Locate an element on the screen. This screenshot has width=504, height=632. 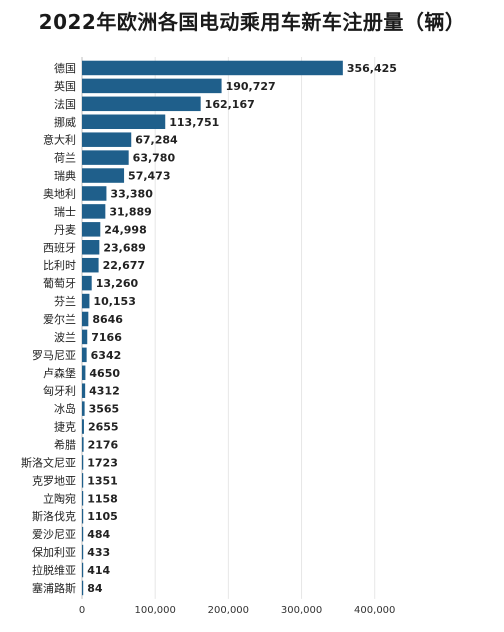
data-label: 57,473 is located at coordinates (149, 176).